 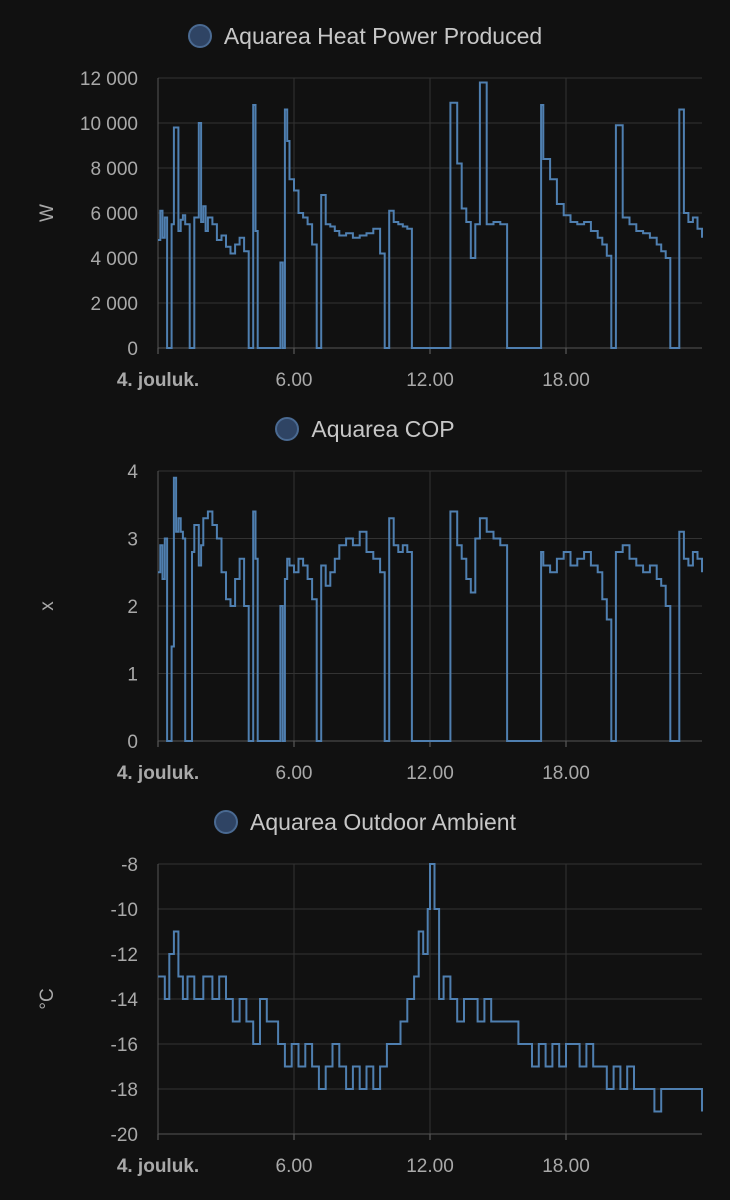 I want to click on legend-label: Aquarea Outdoor Ambient, so click(x=383, y=821).